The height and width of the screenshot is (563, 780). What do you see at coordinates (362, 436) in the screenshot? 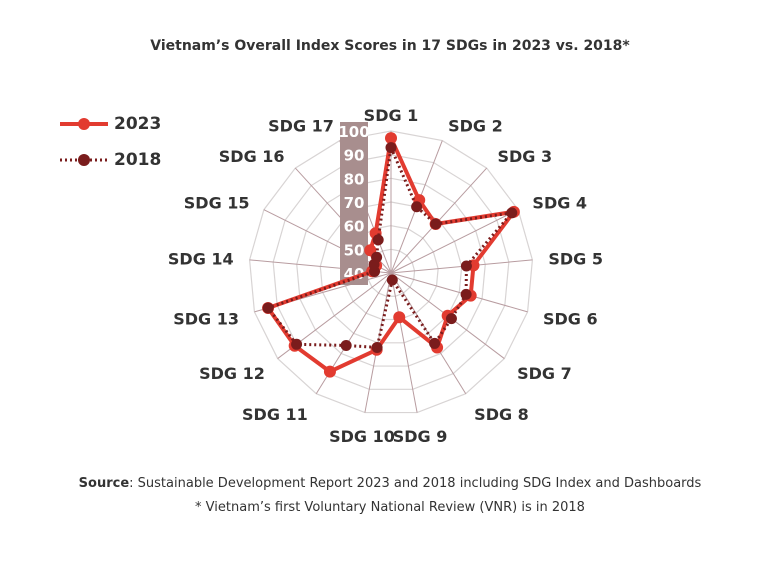
I see `category-label: SDG 10` at bounding box center [362, 436].